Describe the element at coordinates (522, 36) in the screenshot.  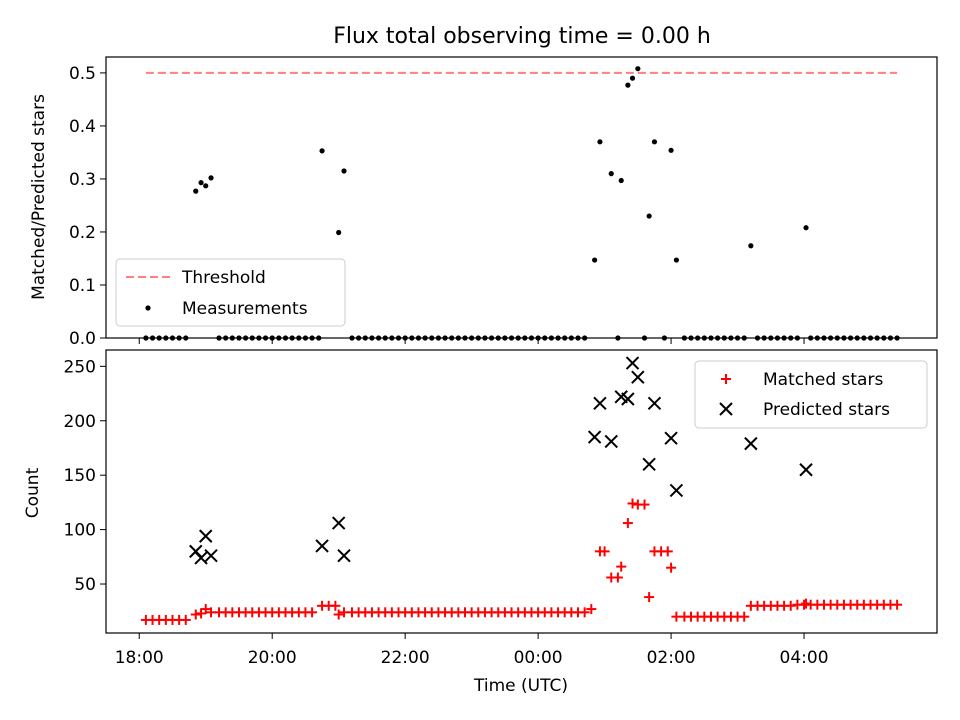
I see `chart-title: Flux total observing time = 0.00 h` at that location.